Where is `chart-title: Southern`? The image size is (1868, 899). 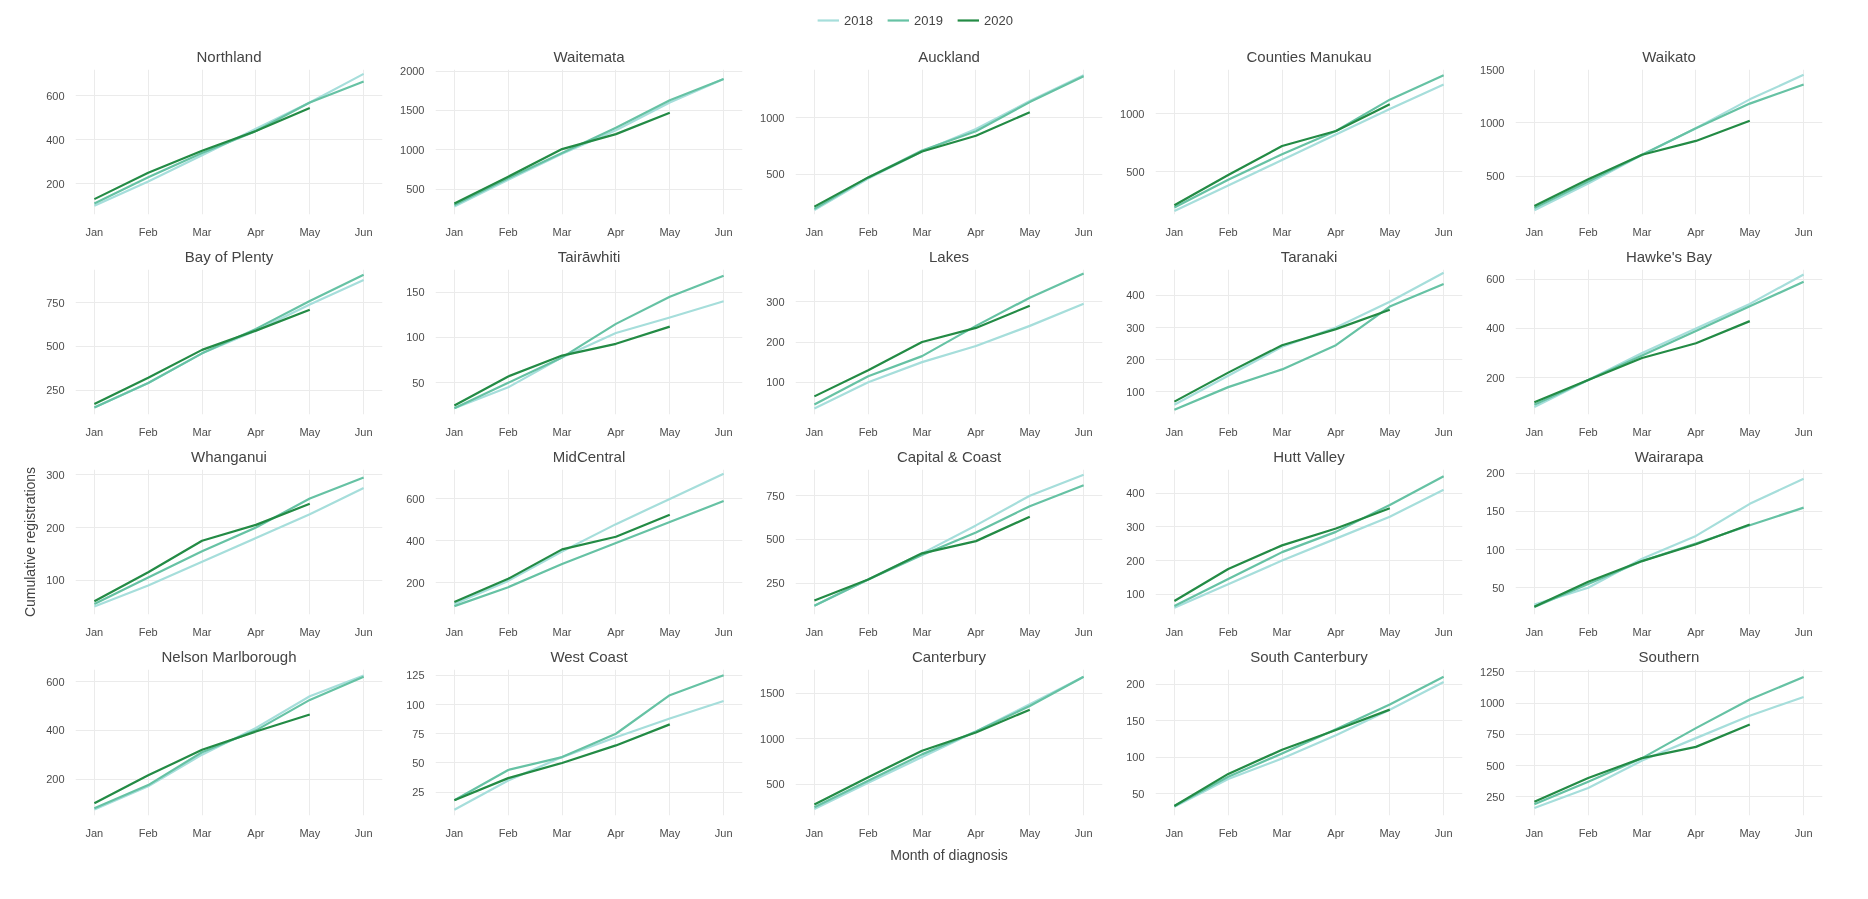
chart-title: Southern is located at coordinates (1669, 656).